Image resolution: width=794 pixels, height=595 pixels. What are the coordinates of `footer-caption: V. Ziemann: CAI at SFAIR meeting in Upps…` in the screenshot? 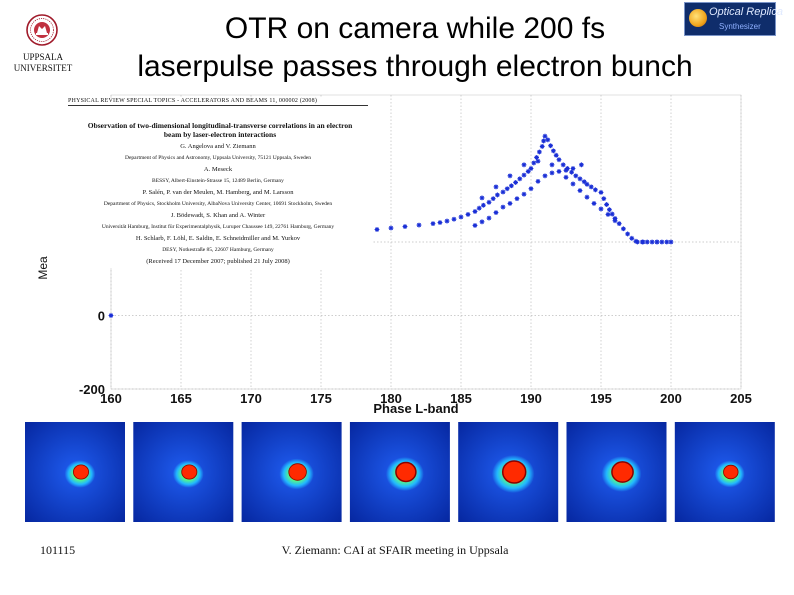 It's located at (395, 550).